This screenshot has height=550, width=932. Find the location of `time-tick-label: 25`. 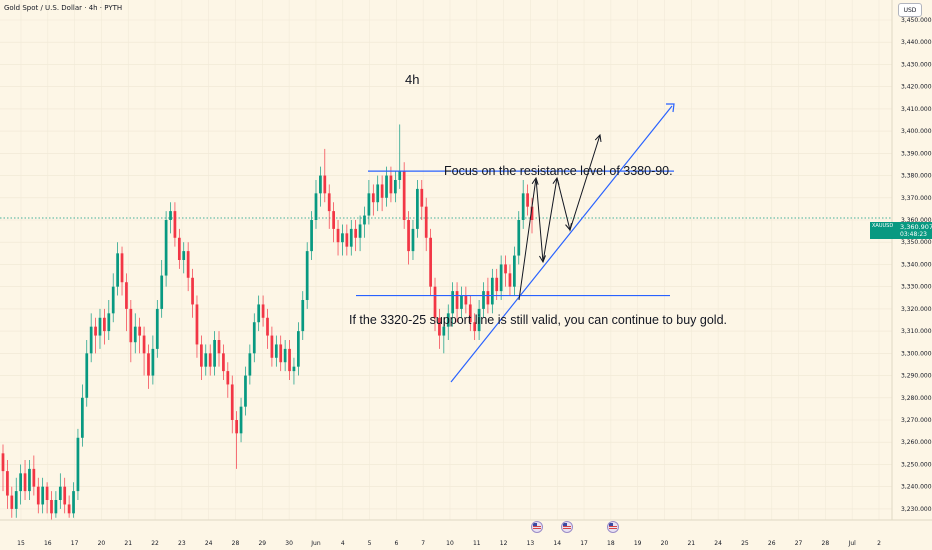

time-tick-label: 25 is located at coordinates (745, 543).